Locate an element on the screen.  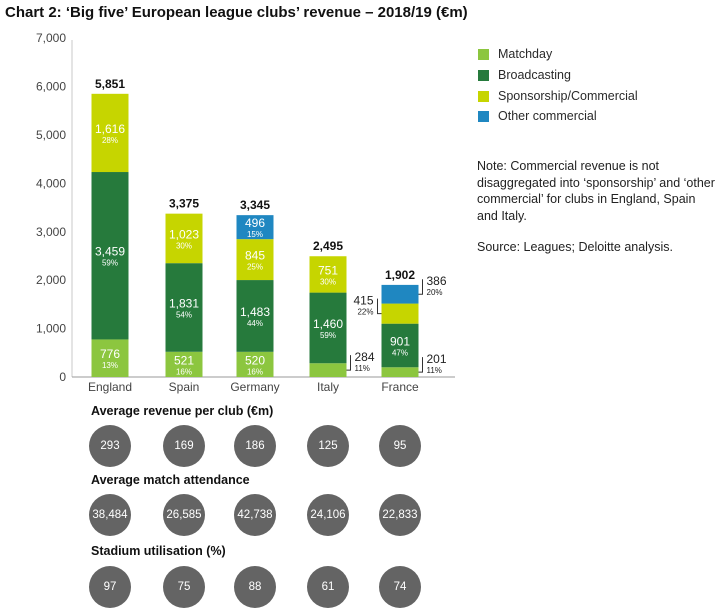
segment-value-label: 520 is located at coordinates (255, 360).